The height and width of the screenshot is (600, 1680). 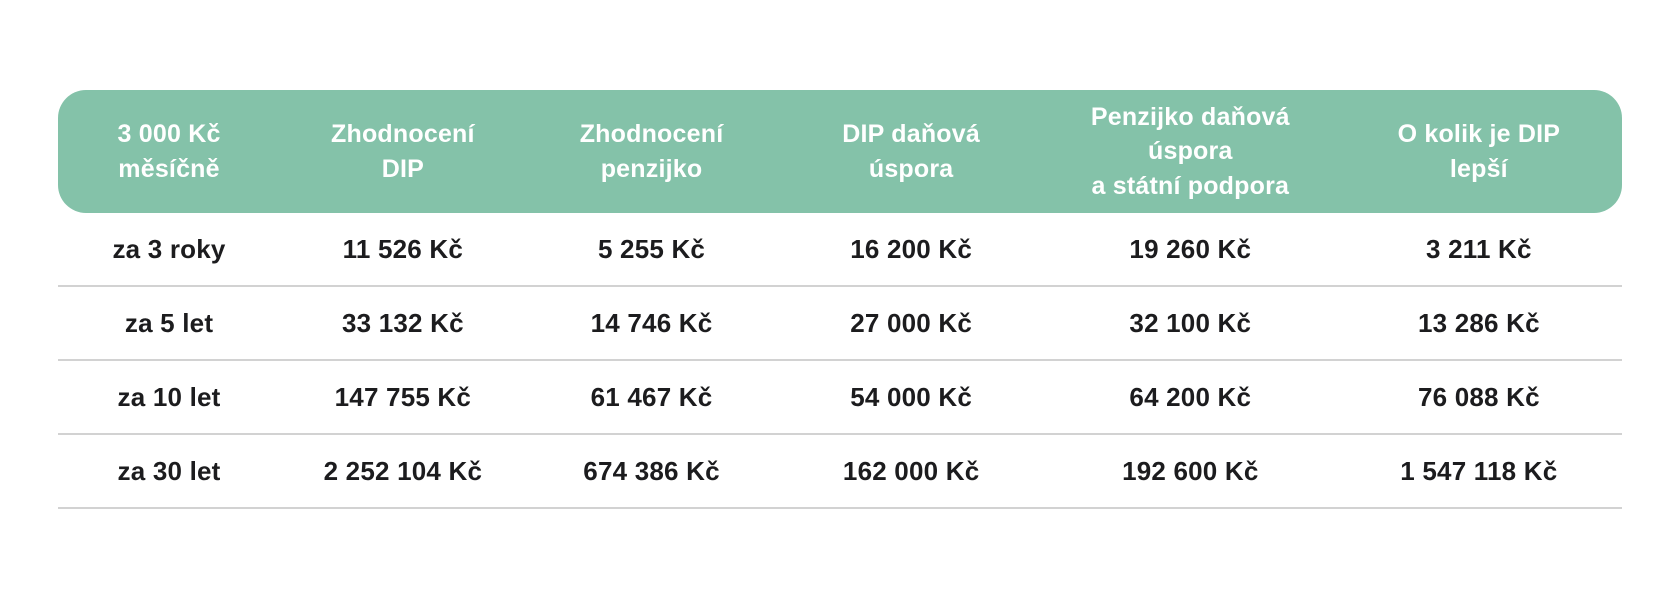 What do you see at coordinates (651, 322) in the screenshot?
I see `value-cell: 14 746 Kč` at bounding box center [651, 322].